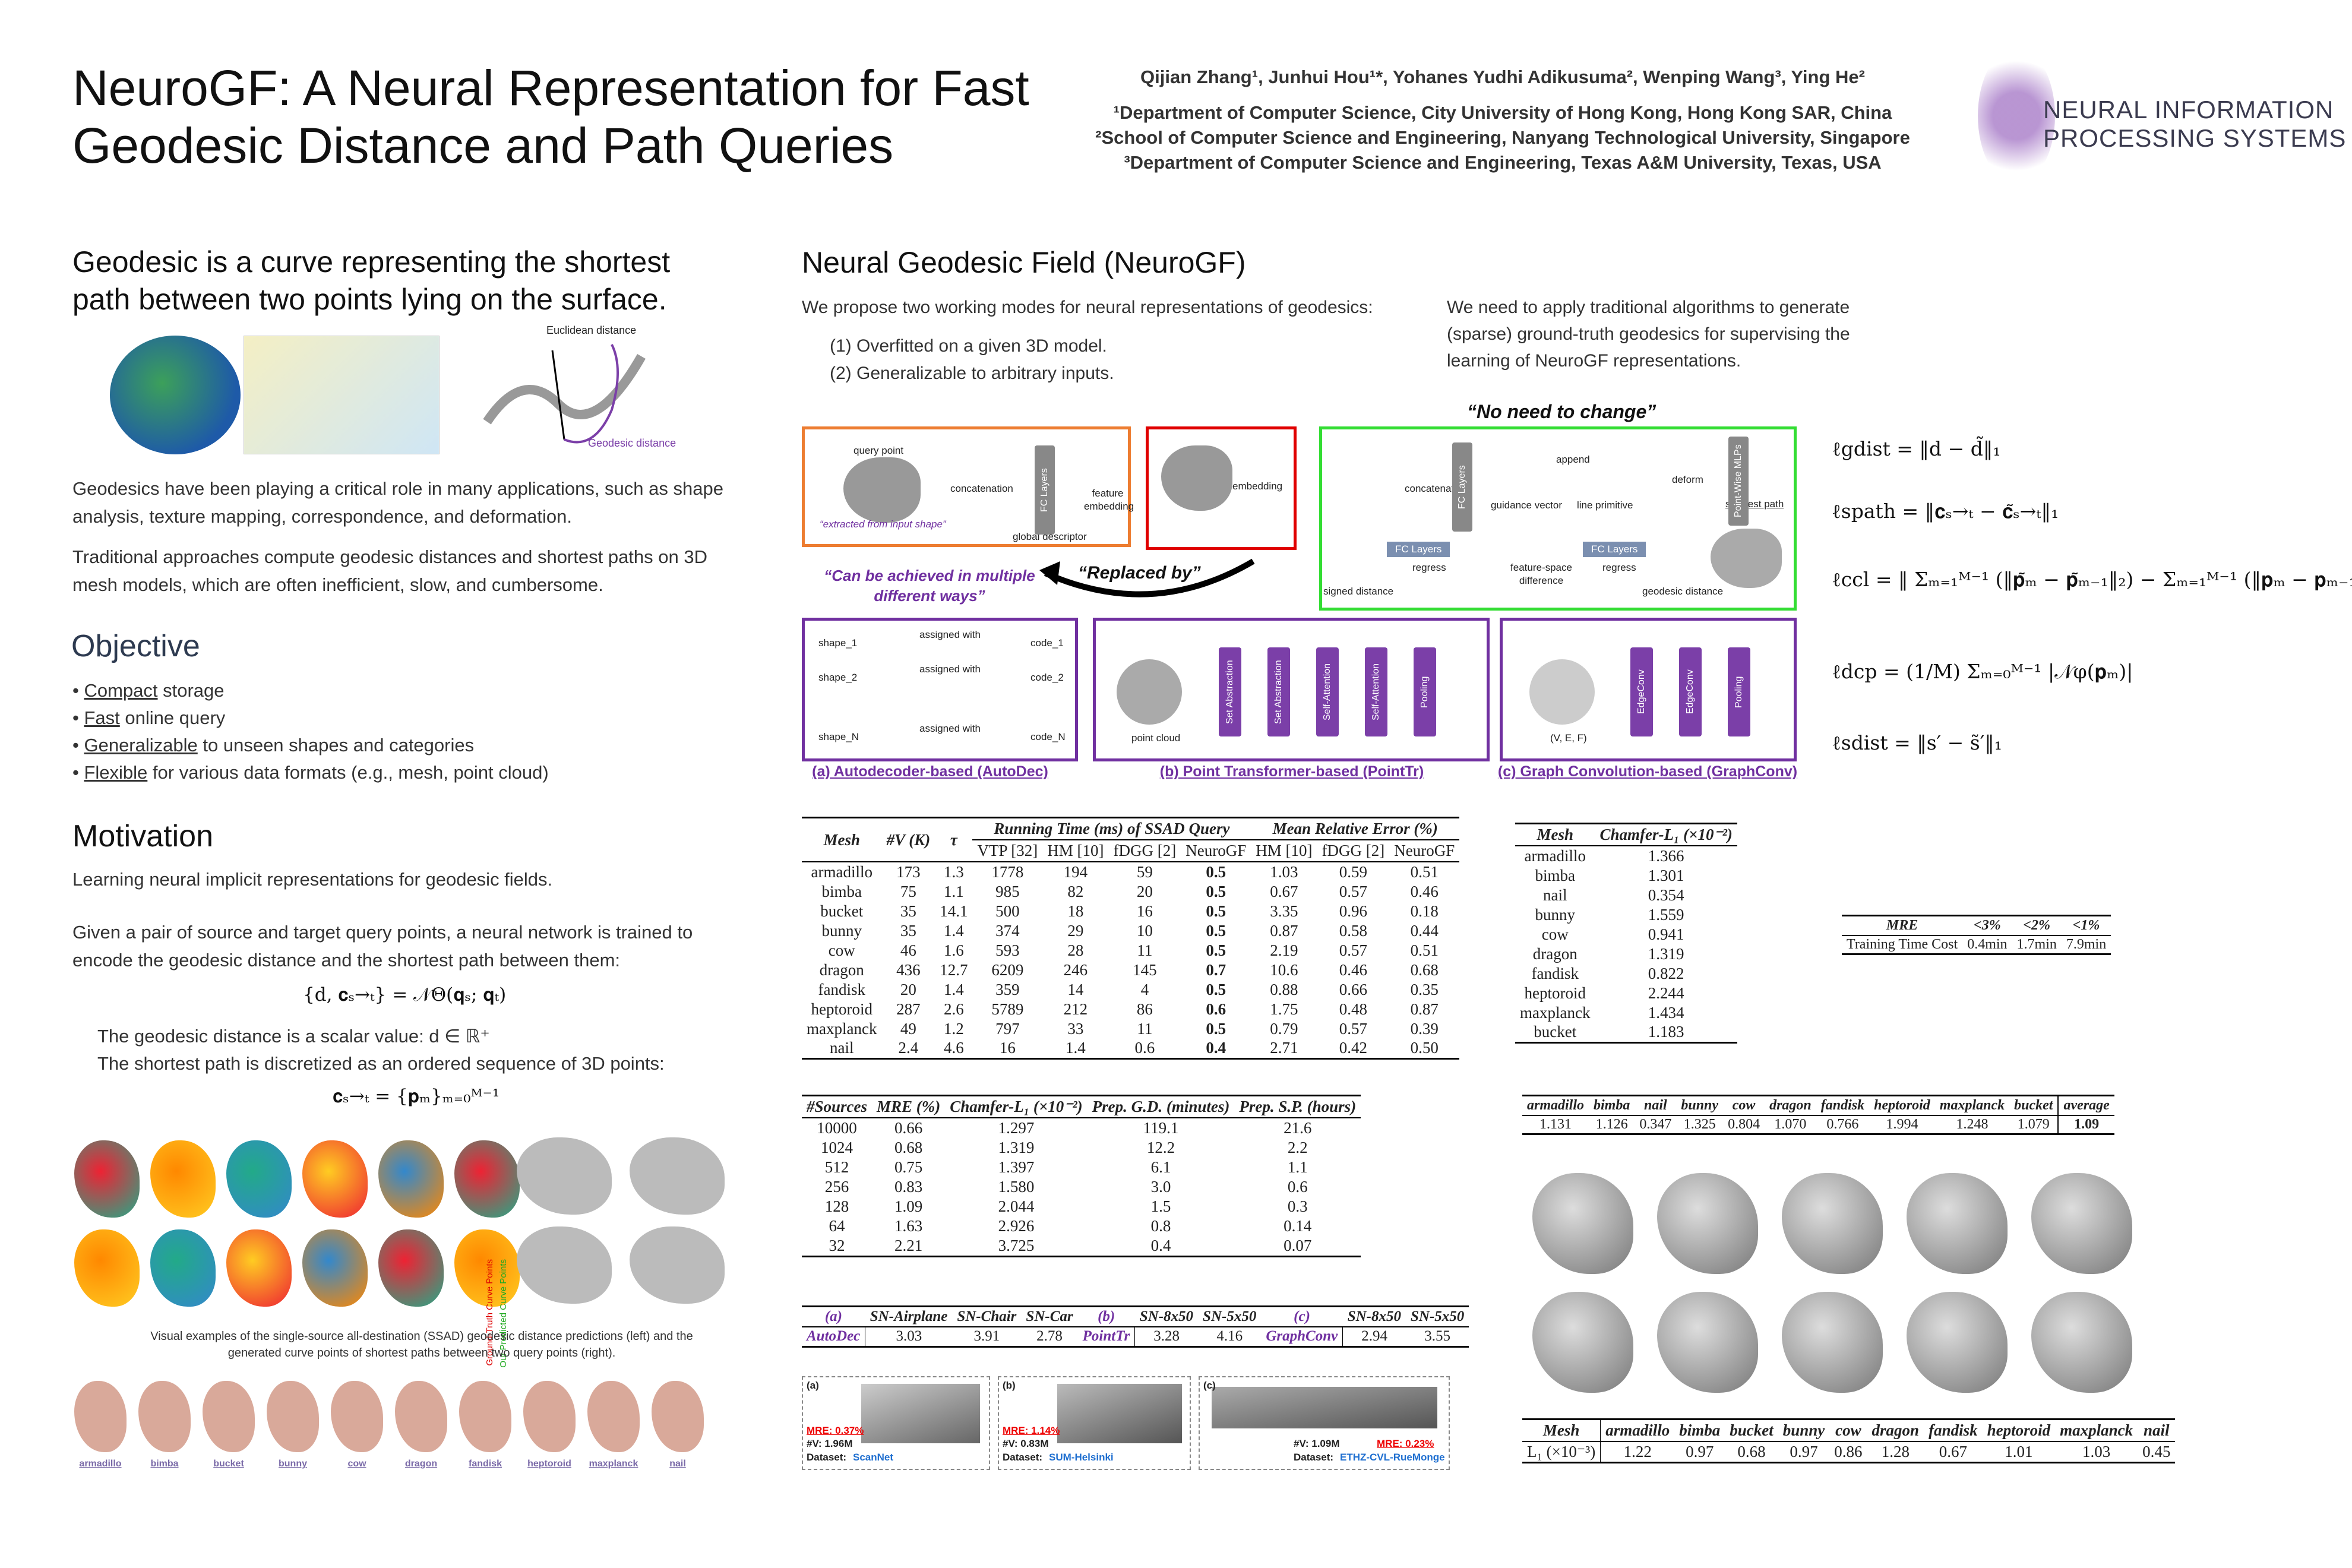 The image size is (2352, 1568). Describe the element at coordinates (1229, 1336) in the screenshot. I see `cell: 4.16` at that location.